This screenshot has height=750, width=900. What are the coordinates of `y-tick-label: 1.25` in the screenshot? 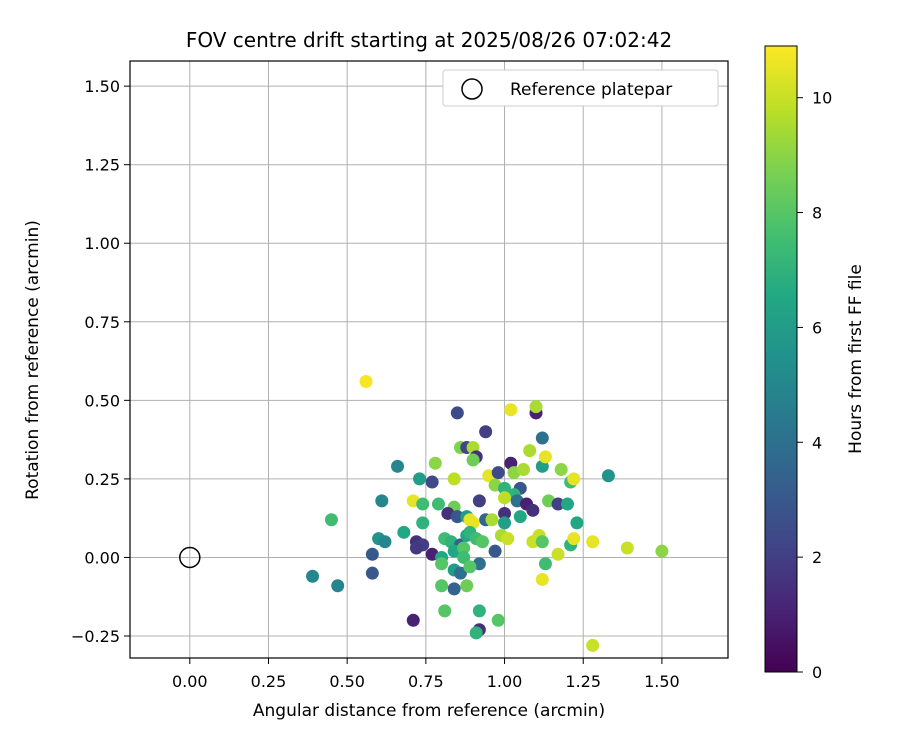 It's located at (102, 165).